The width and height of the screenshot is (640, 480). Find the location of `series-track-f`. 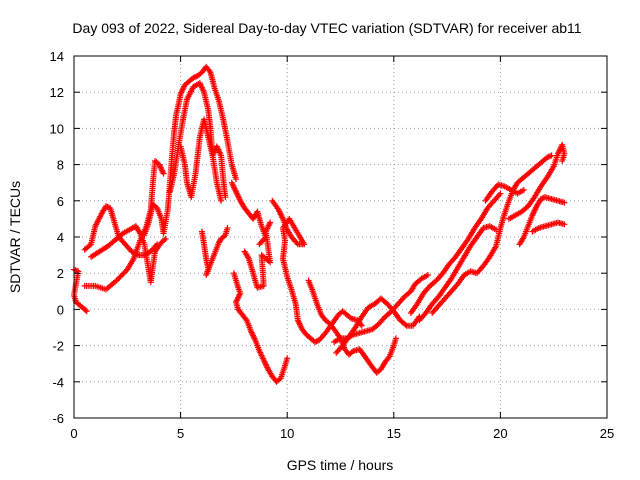

series-track-f is located at coordinates (195, 142).